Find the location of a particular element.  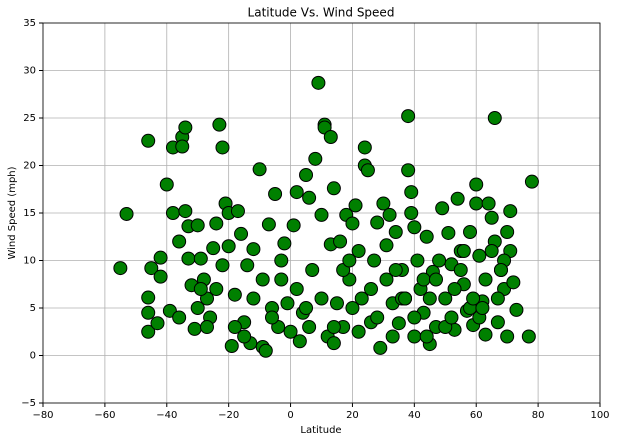

x-tick-label: 100 is located at coordinates (599, 415).